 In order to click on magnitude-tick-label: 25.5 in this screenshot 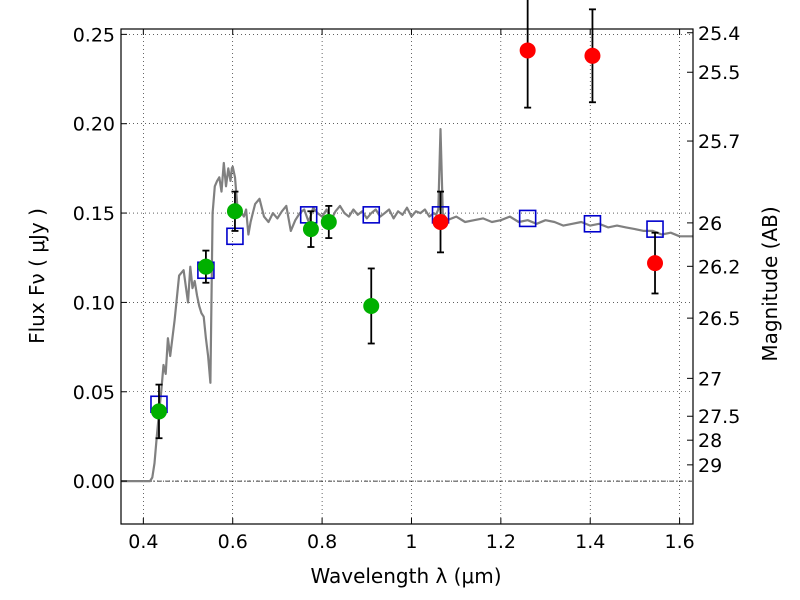, I will do `click(719, 73)`.